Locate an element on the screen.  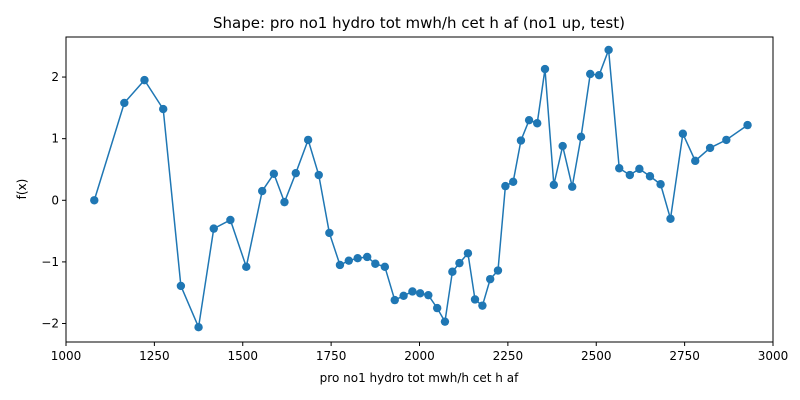
x-tick-label: 2500 is located at coordinates (596, 356).